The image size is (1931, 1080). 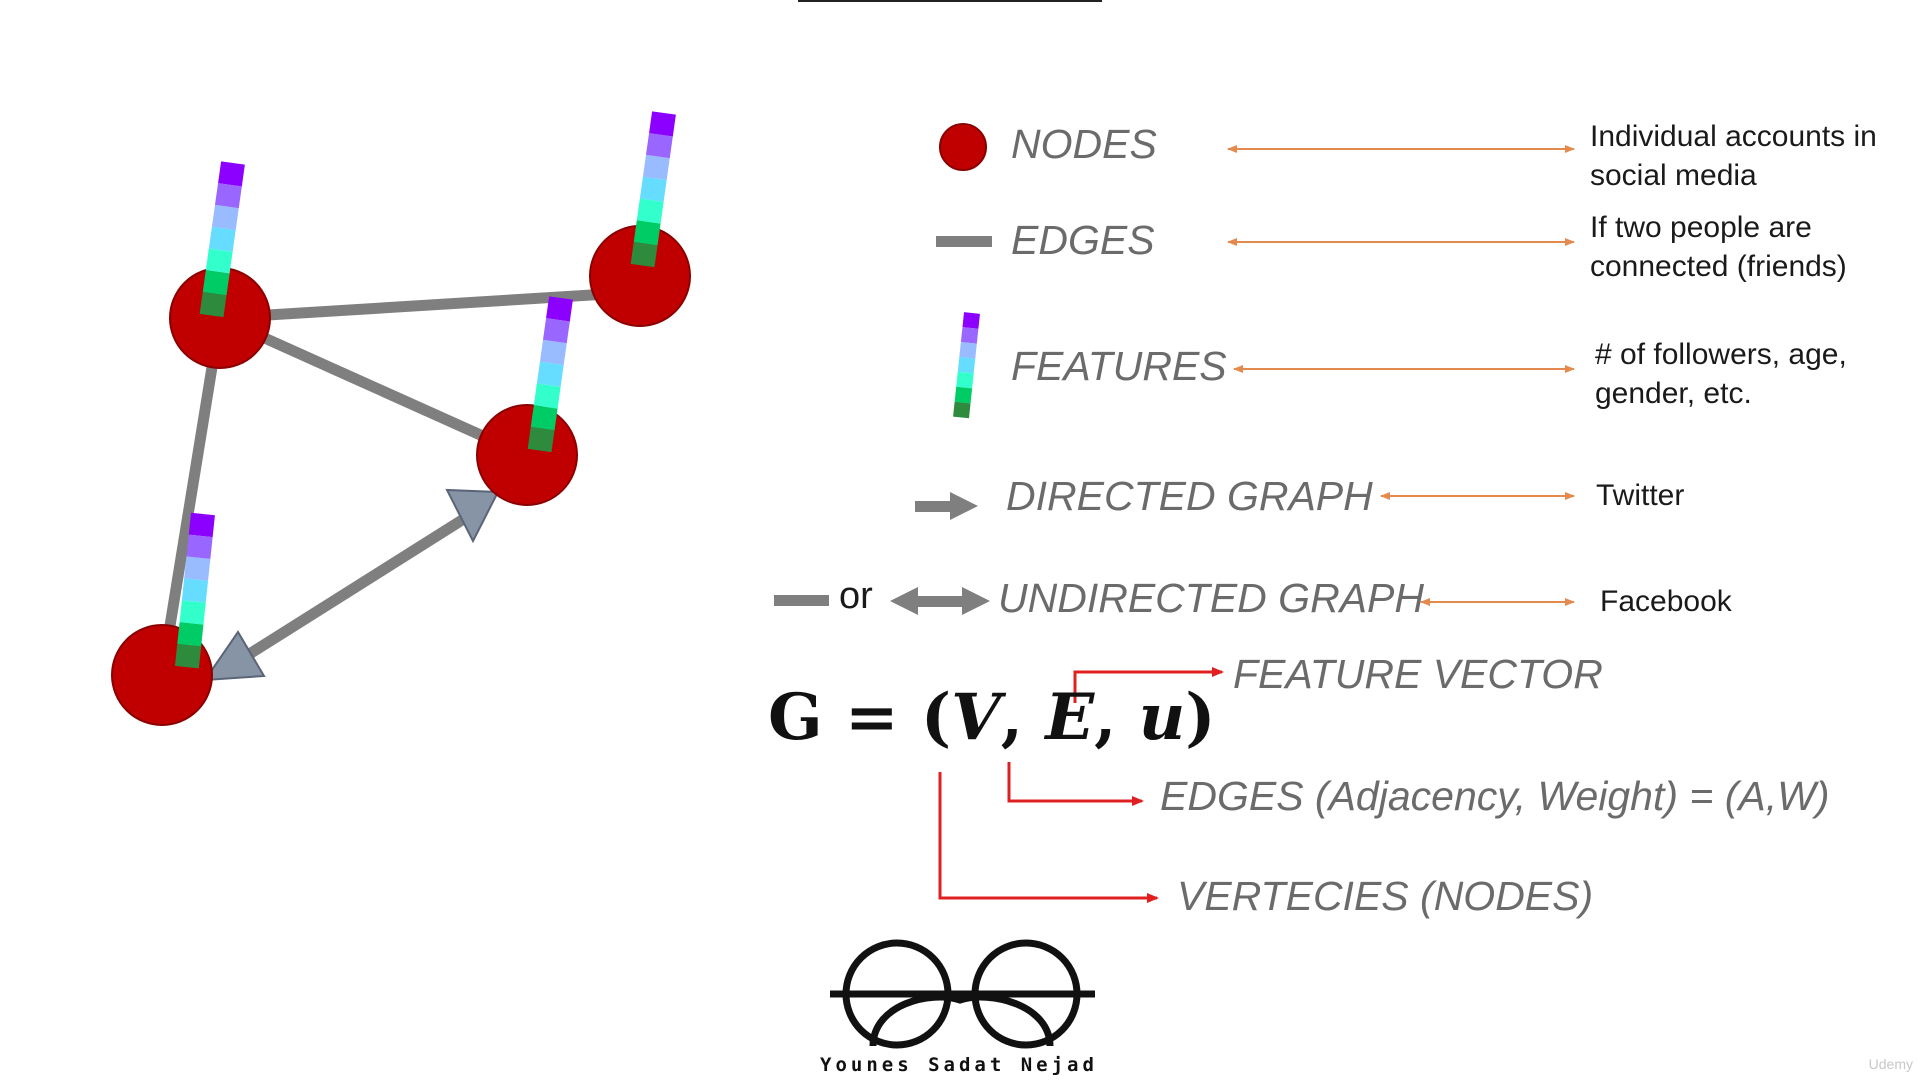 I want to click on top-divider, so click(x=950, y=1).